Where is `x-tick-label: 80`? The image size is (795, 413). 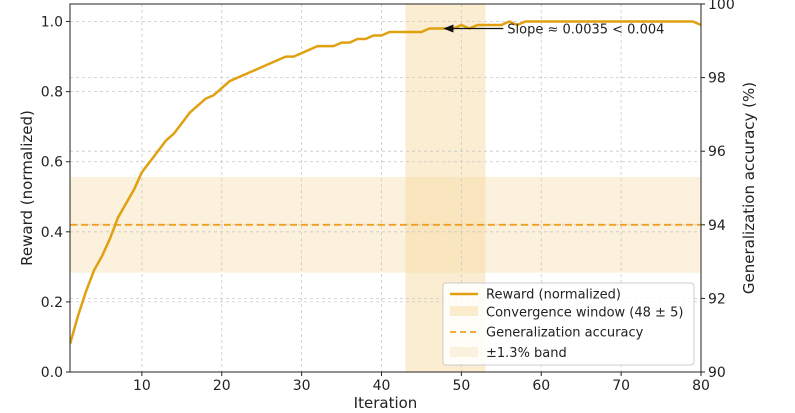 x-tick-label: 80 is located at coordinates (701, 386).